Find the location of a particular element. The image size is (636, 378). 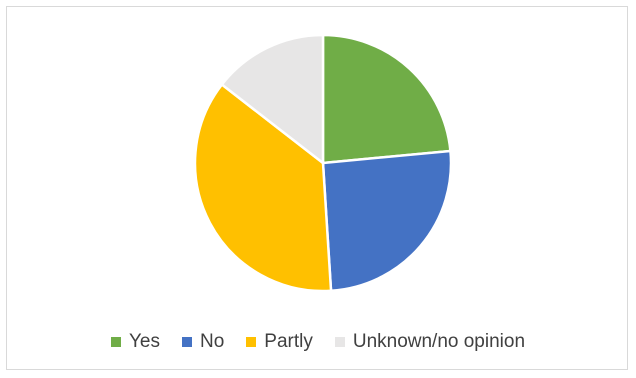

legend-label: Unknown/no opinion is located at coordinates (439, 341).